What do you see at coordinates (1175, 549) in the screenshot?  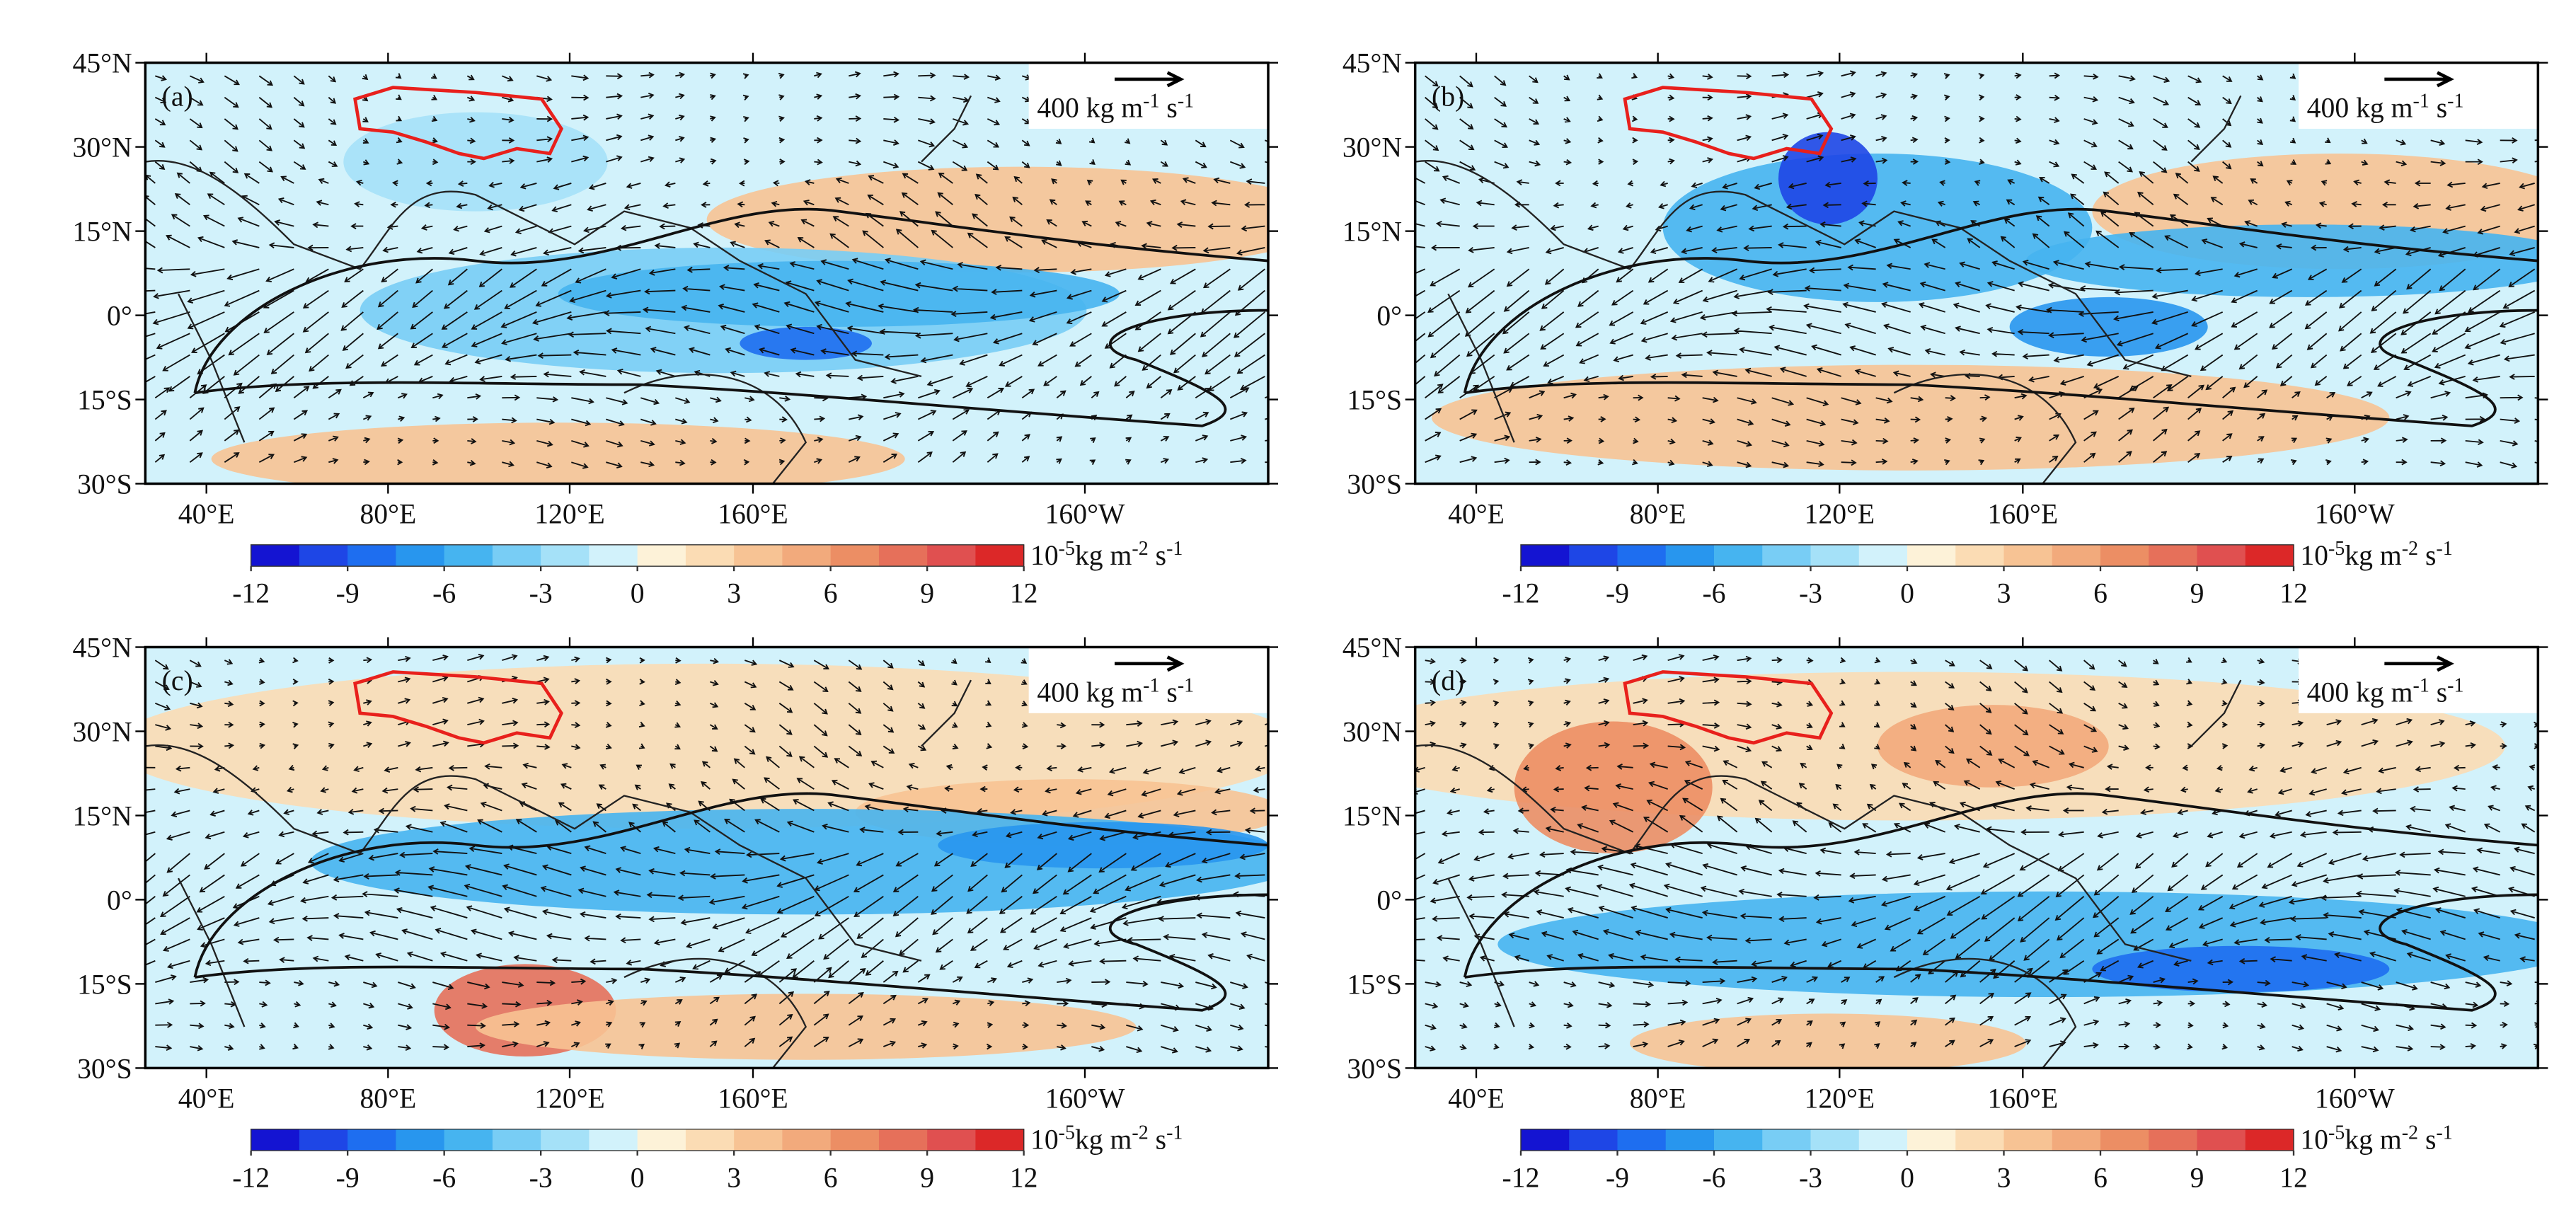 I see `colorbar-unit-part: -1` at bounding box center [1175, 549].